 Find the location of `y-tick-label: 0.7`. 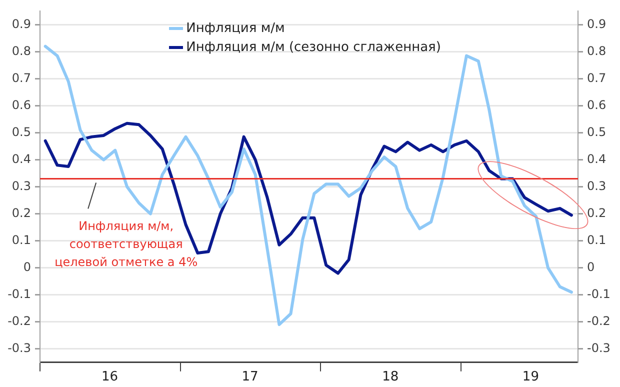

y-tick-label: 0.7 is located at coordinates (21, 77).